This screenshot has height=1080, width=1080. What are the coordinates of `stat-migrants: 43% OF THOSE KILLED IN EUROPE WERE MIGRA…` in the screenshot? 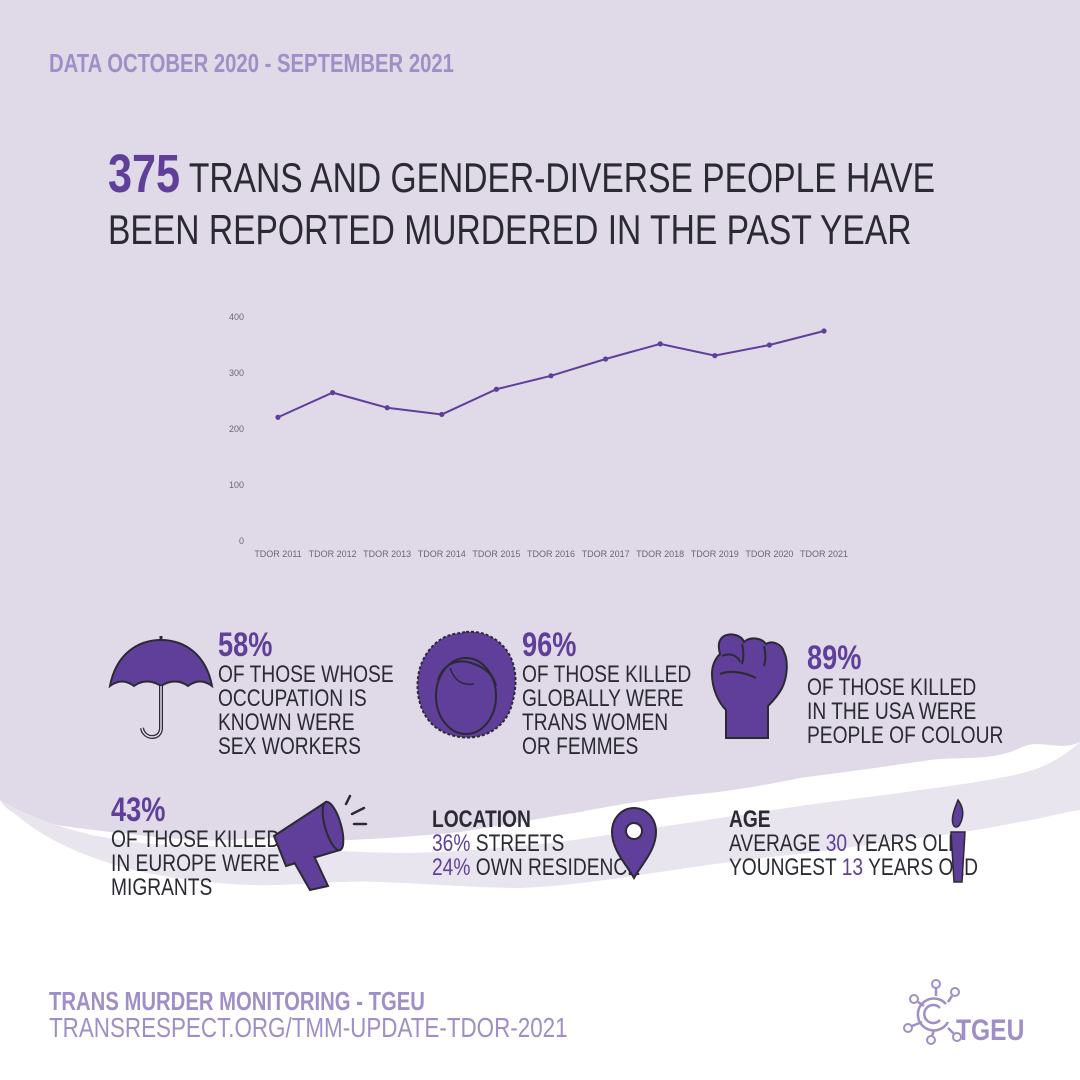 It's located at (217, 846).